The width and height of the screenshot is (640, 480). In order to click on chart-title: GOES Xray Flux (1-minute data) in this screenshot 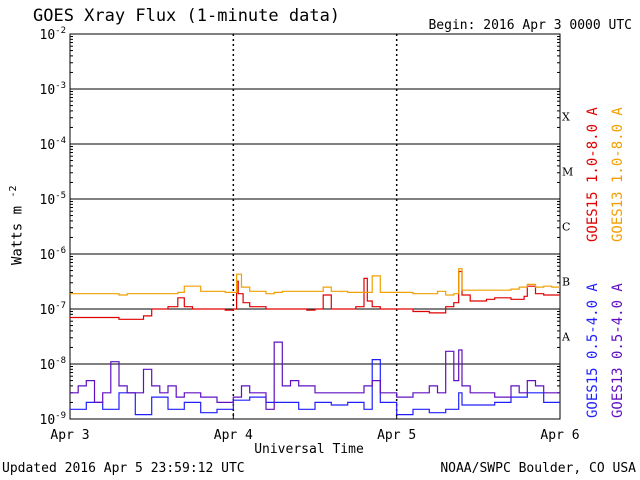, I will do `click(187, 16)`.